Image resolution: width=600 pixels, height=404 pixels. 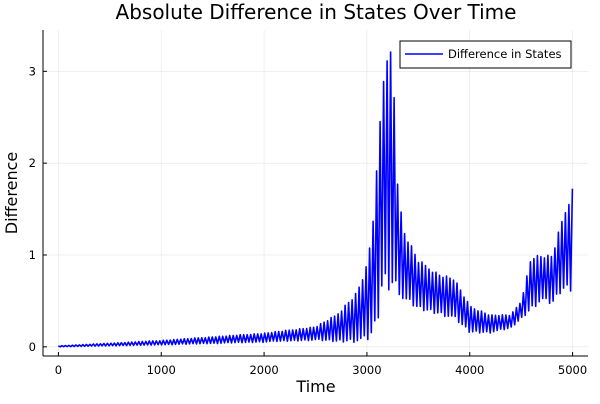 What do you see at coordinates (32, 163) in the screenshot?
I see `y-tick-label: 2` at bounding box center [32, 163].